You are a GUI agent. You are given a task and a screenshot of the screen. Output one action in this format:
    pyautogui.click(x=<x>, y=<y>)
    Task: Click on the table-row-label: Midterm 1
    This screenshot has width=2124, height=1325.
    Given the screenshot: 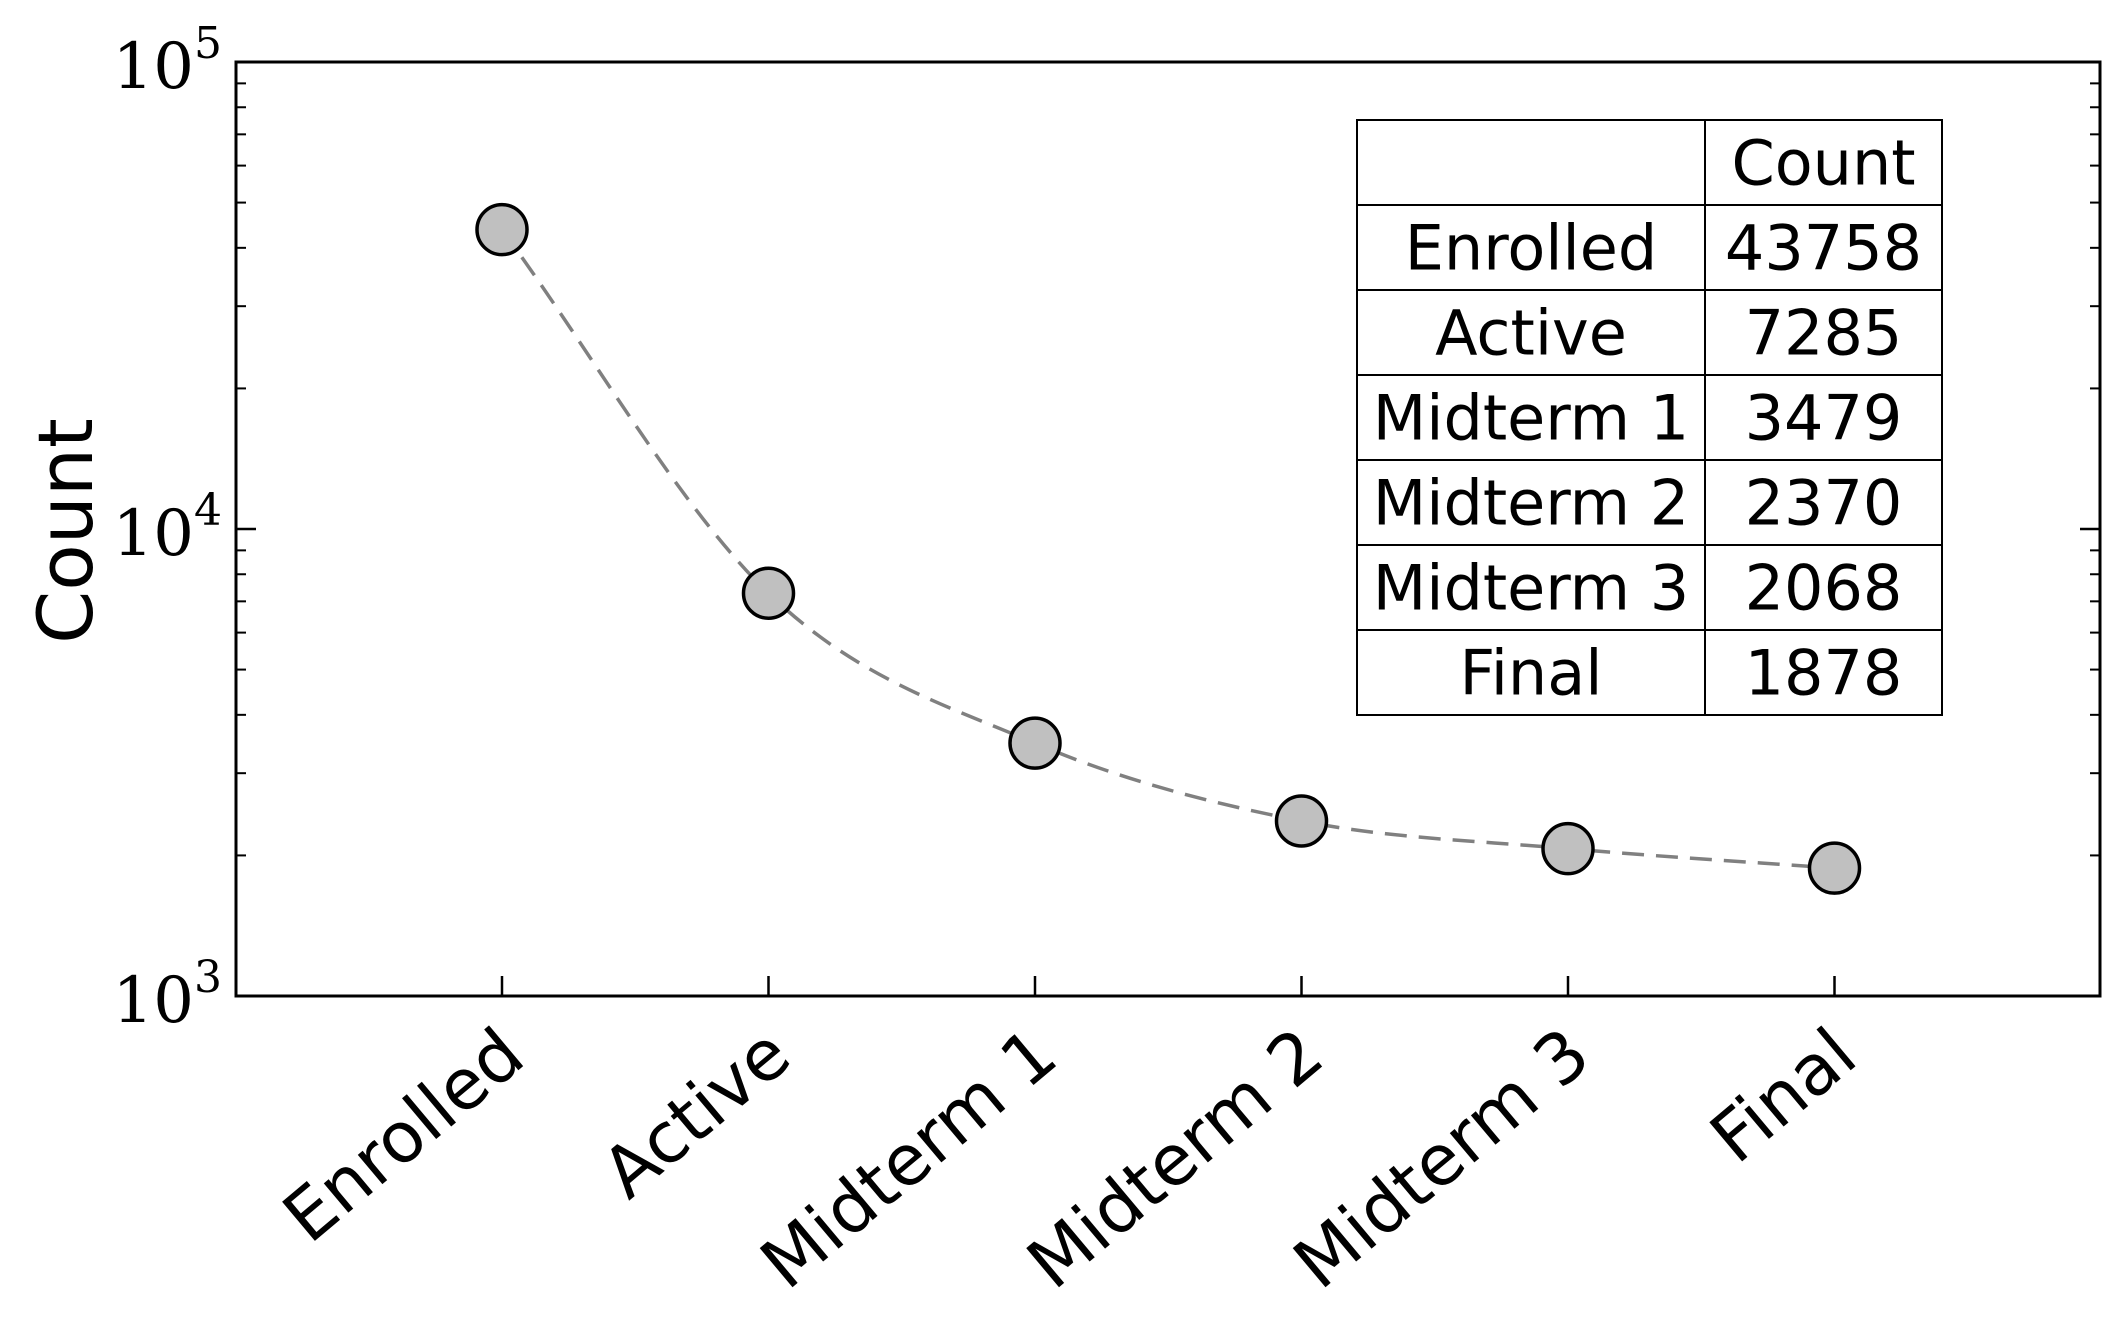 What is the action you would take?
    pyautogui.click(x=1531, y=418)
    